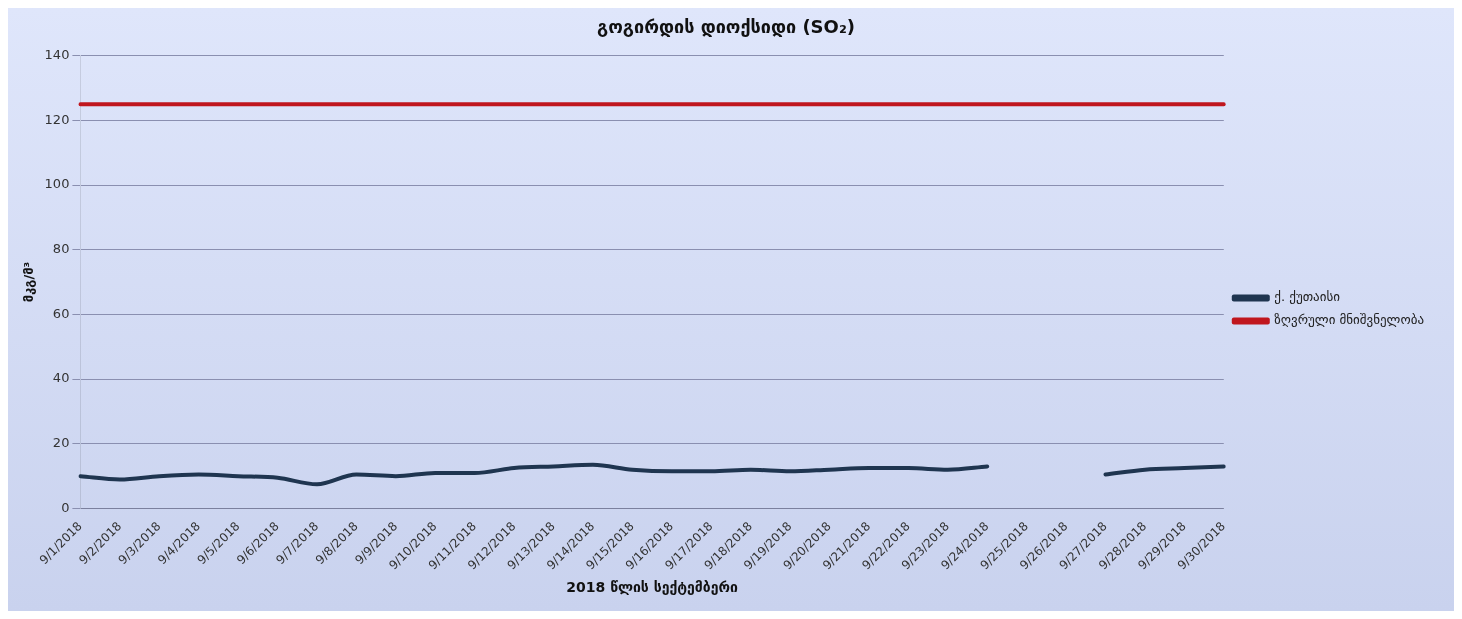  What do you see at coordinates (61, 443) in the screenshot?
I see `y-tick-label: 20` at bounding box center [61, 443].